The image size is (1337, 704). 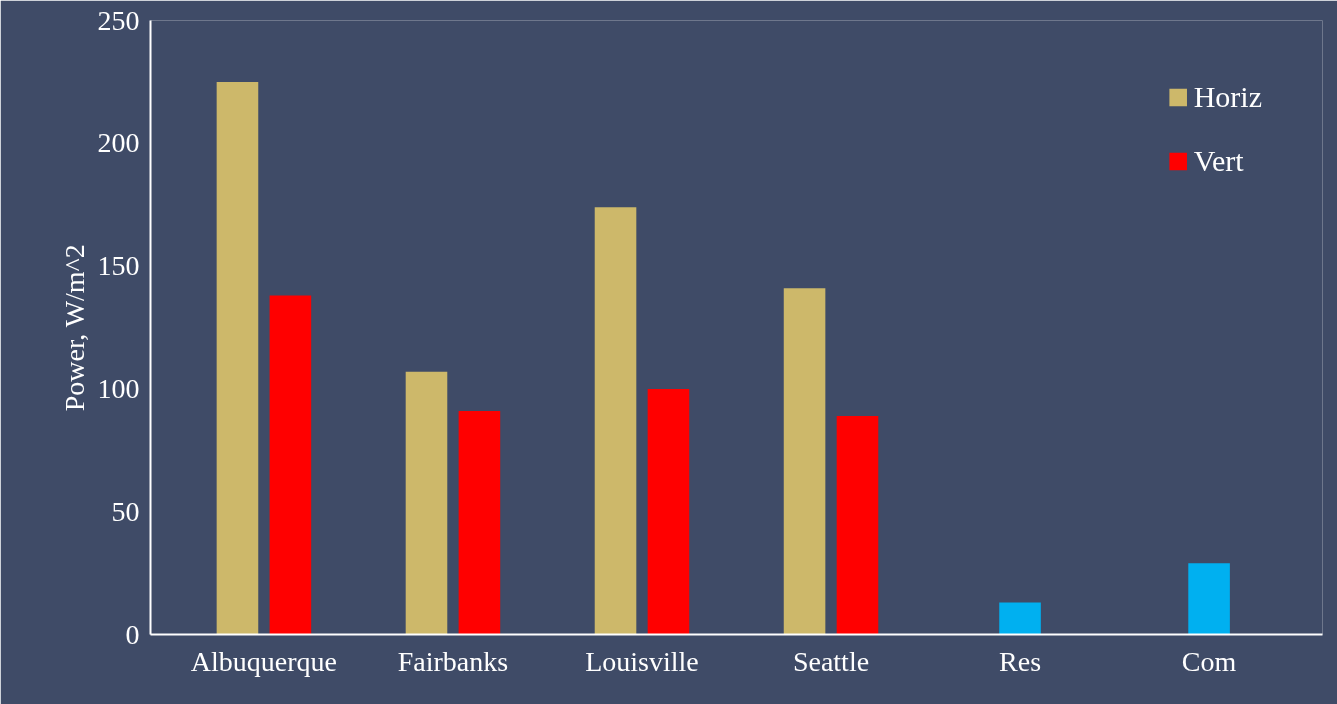 I want to click on y-tick-label: 50, so click(x=125, y=511).